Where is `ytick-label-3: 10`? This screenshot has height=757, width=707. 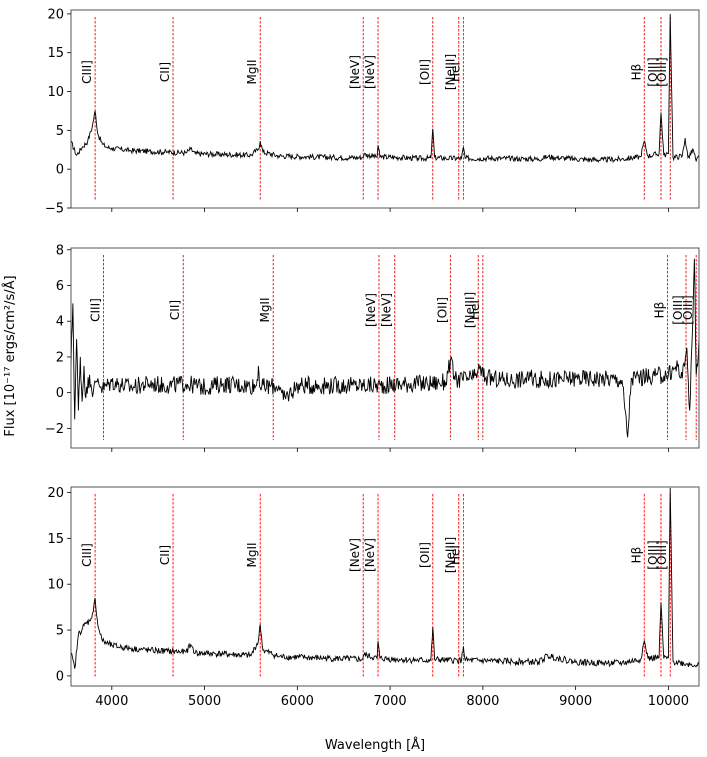 ytick-label-3: 10 is located at coordinates (55, 585).